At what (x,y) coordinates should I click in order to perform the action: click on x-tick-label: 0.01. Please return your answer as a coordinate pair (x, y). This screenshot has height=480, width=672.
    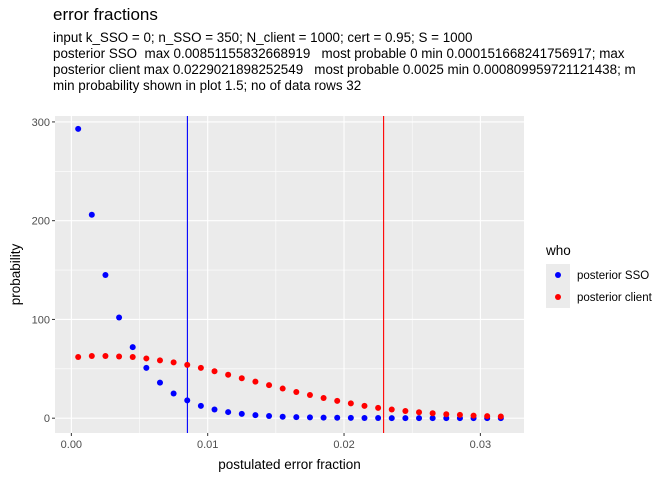
    Looking at the image, I should click on (207, 445).